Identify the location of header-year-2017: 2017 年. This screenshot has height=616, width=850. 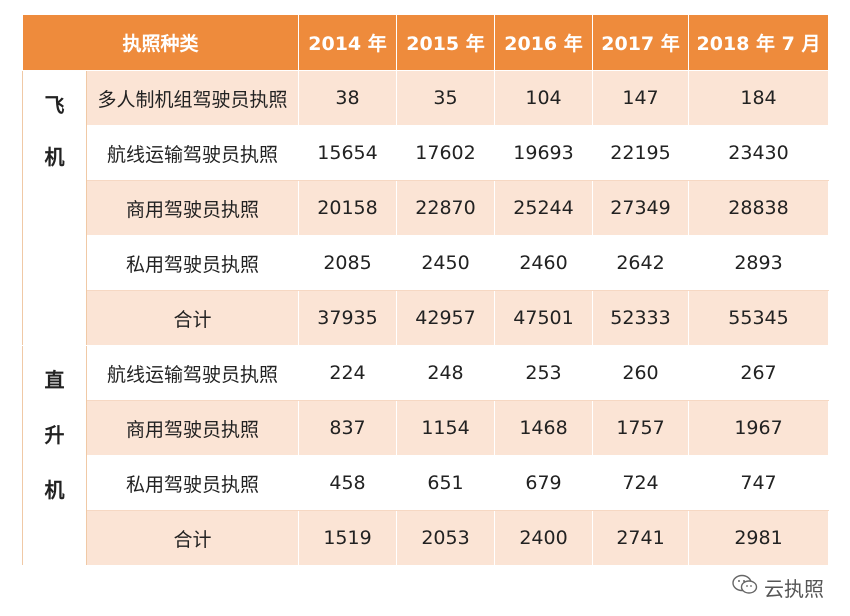
(641, 42).